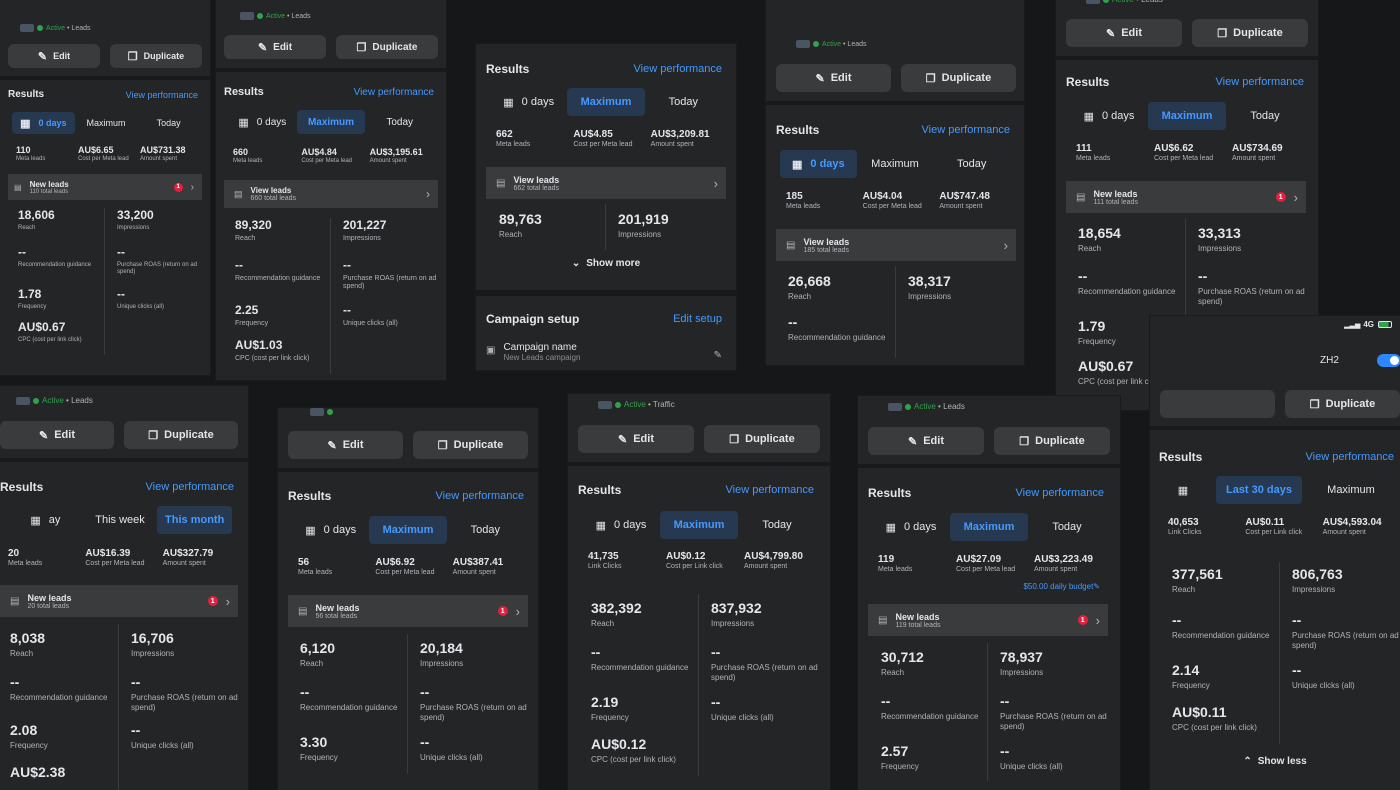 This screenshot has width=1400, height=790. What do you see at coordinates (195, 520) in the screenshot?
I see `tab-this-month: This month` at bounding box center [195, 520].